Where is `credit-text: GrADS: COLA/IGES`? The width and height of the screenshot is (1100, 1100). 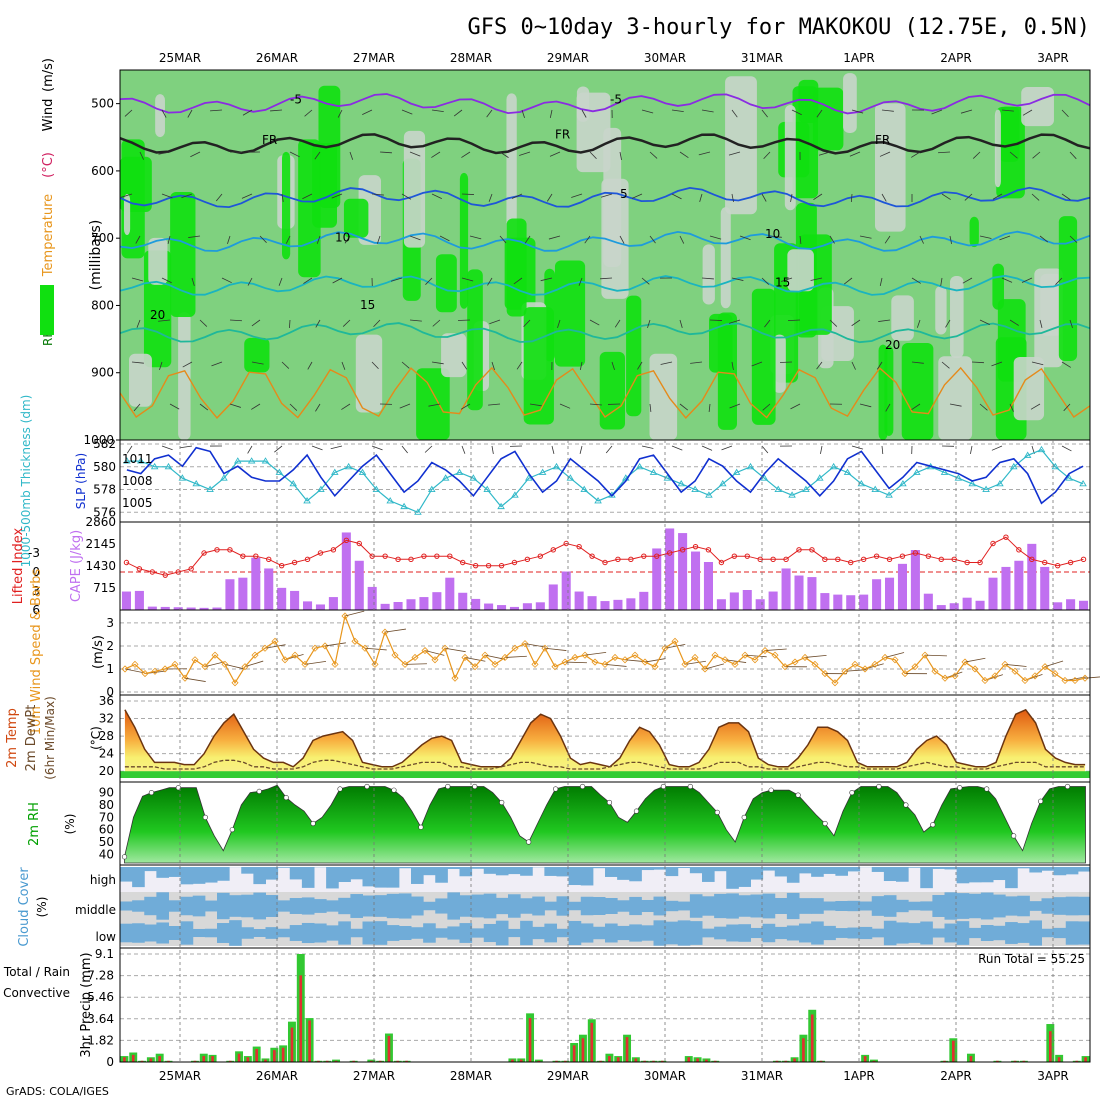 credit-text: GrADS: COLA/IGES is located at coordinates (57, 1091).